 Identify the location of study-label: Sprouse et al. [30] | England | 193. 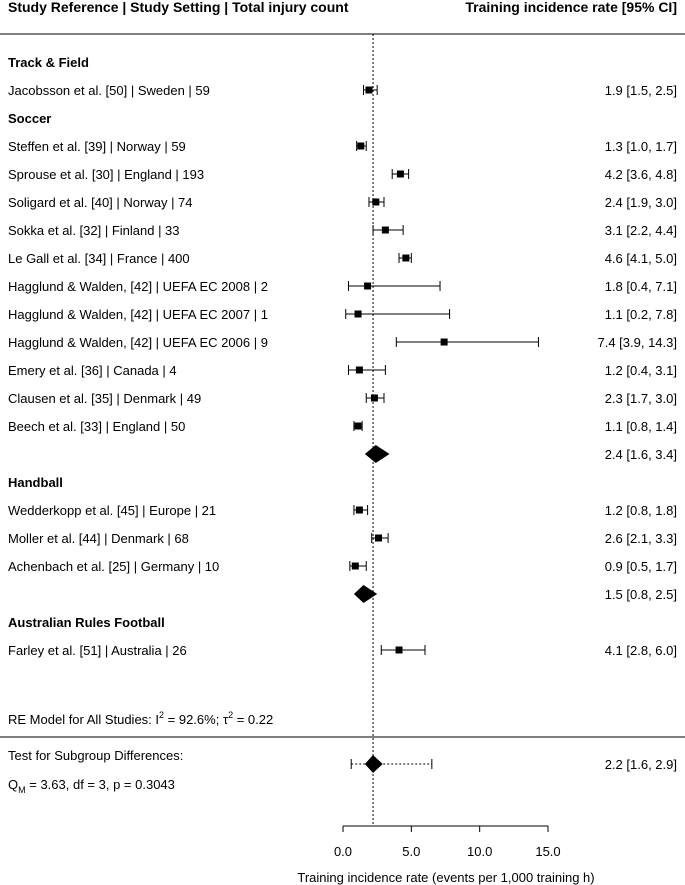
(106, 174).